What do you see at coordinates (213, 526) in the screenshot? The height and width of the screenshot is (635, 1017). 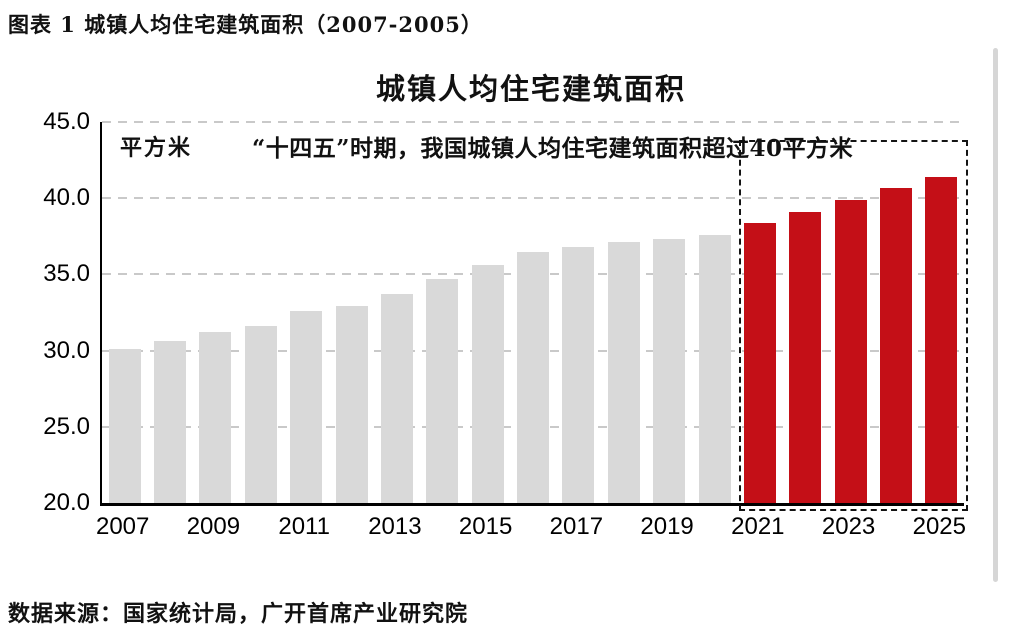 I see `x-tick-label-2009: 2009` at bounding box center [213, 526].